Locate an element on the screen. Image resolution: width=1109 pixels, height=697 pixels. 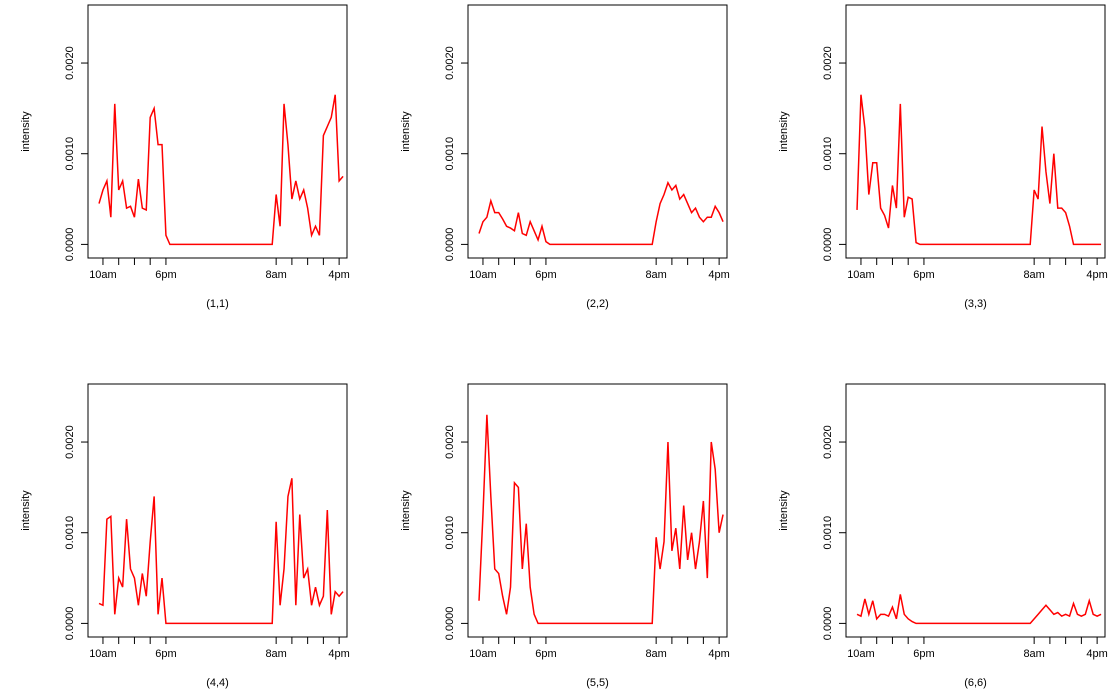
x-axis-label: (1,1) is located at coordinates (217, 304).